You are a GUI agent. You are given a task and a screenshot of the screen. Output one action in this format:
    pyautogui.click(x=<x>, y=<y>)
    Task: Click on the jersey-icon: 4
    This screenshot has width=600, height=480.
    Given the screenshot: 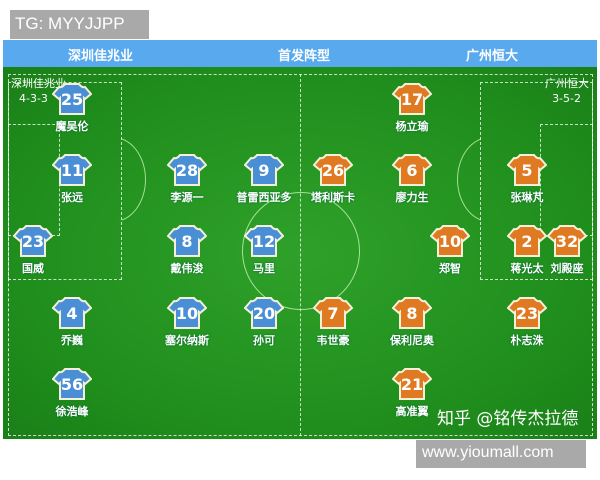 What is the action you would take?
    pyautogui.click(x=72, y=313)
    